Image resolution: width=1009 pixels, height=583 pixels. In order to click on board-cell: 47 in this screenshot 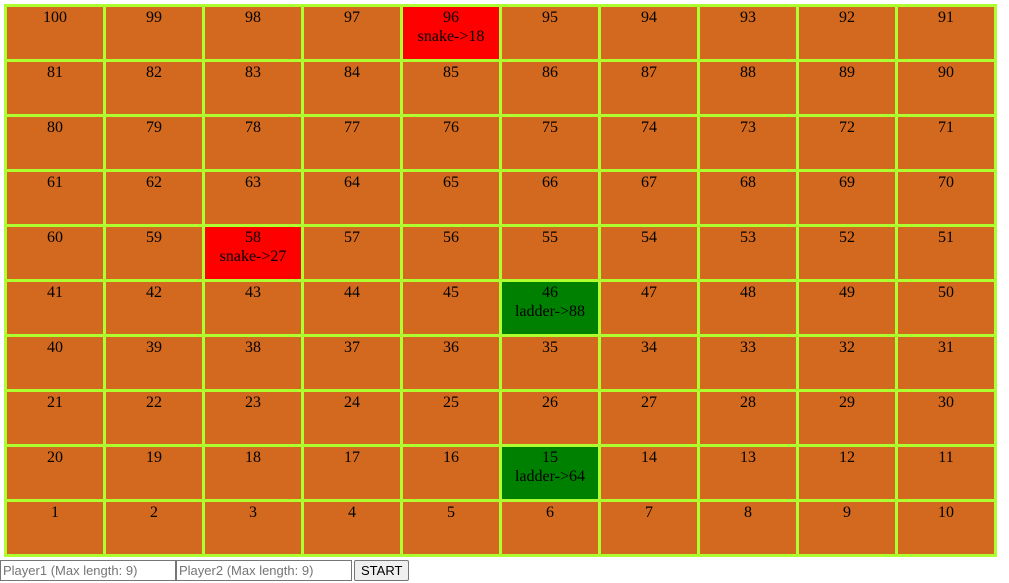, I will do `click(649, 308)`.